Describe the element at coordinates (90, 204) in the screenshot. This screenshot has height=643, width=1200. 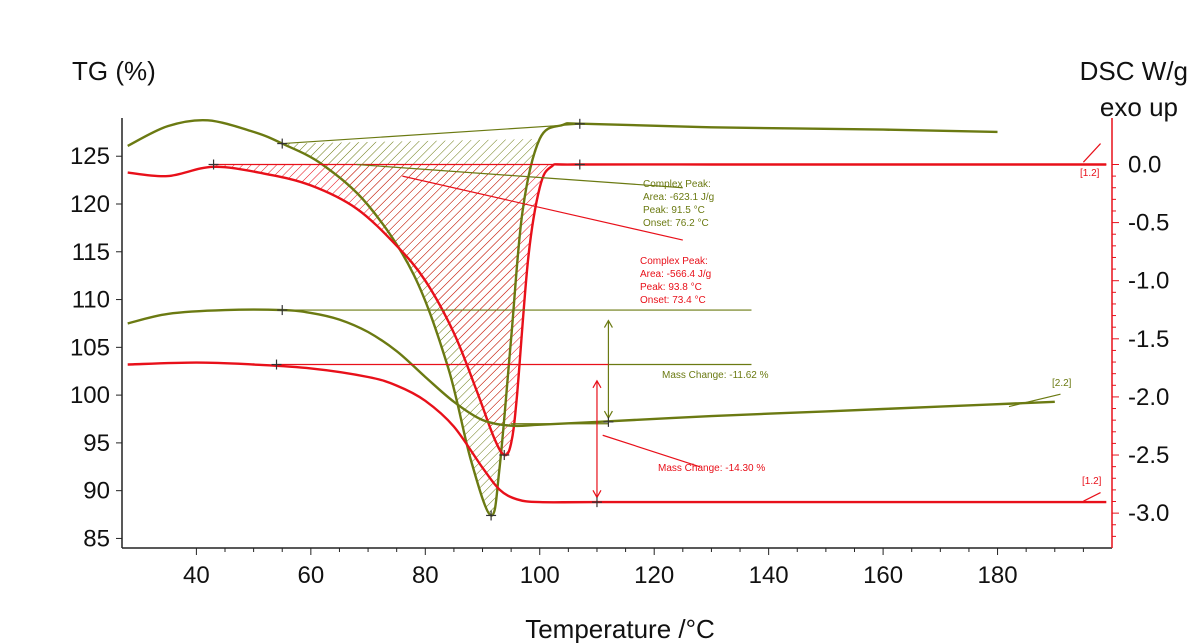
I see `y-left-tick-label: 120` at that location.